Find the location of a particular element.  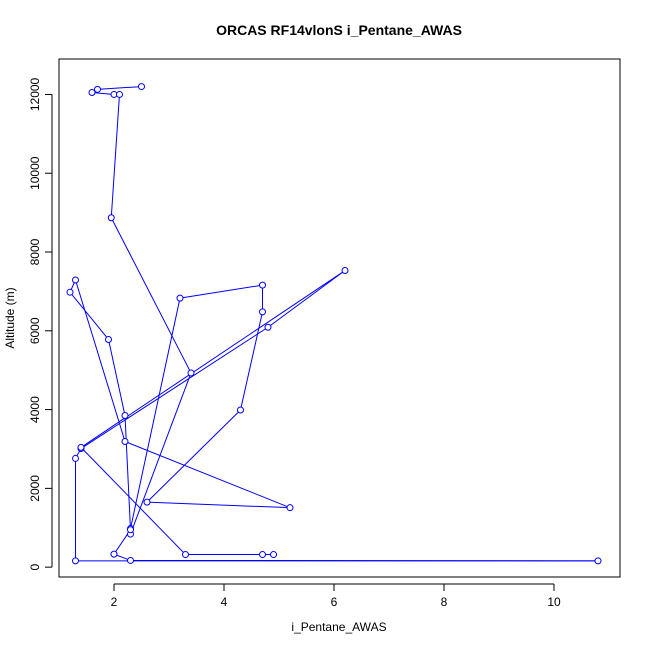

y-tick-label: 6000 is located at coordinates (35, 330).